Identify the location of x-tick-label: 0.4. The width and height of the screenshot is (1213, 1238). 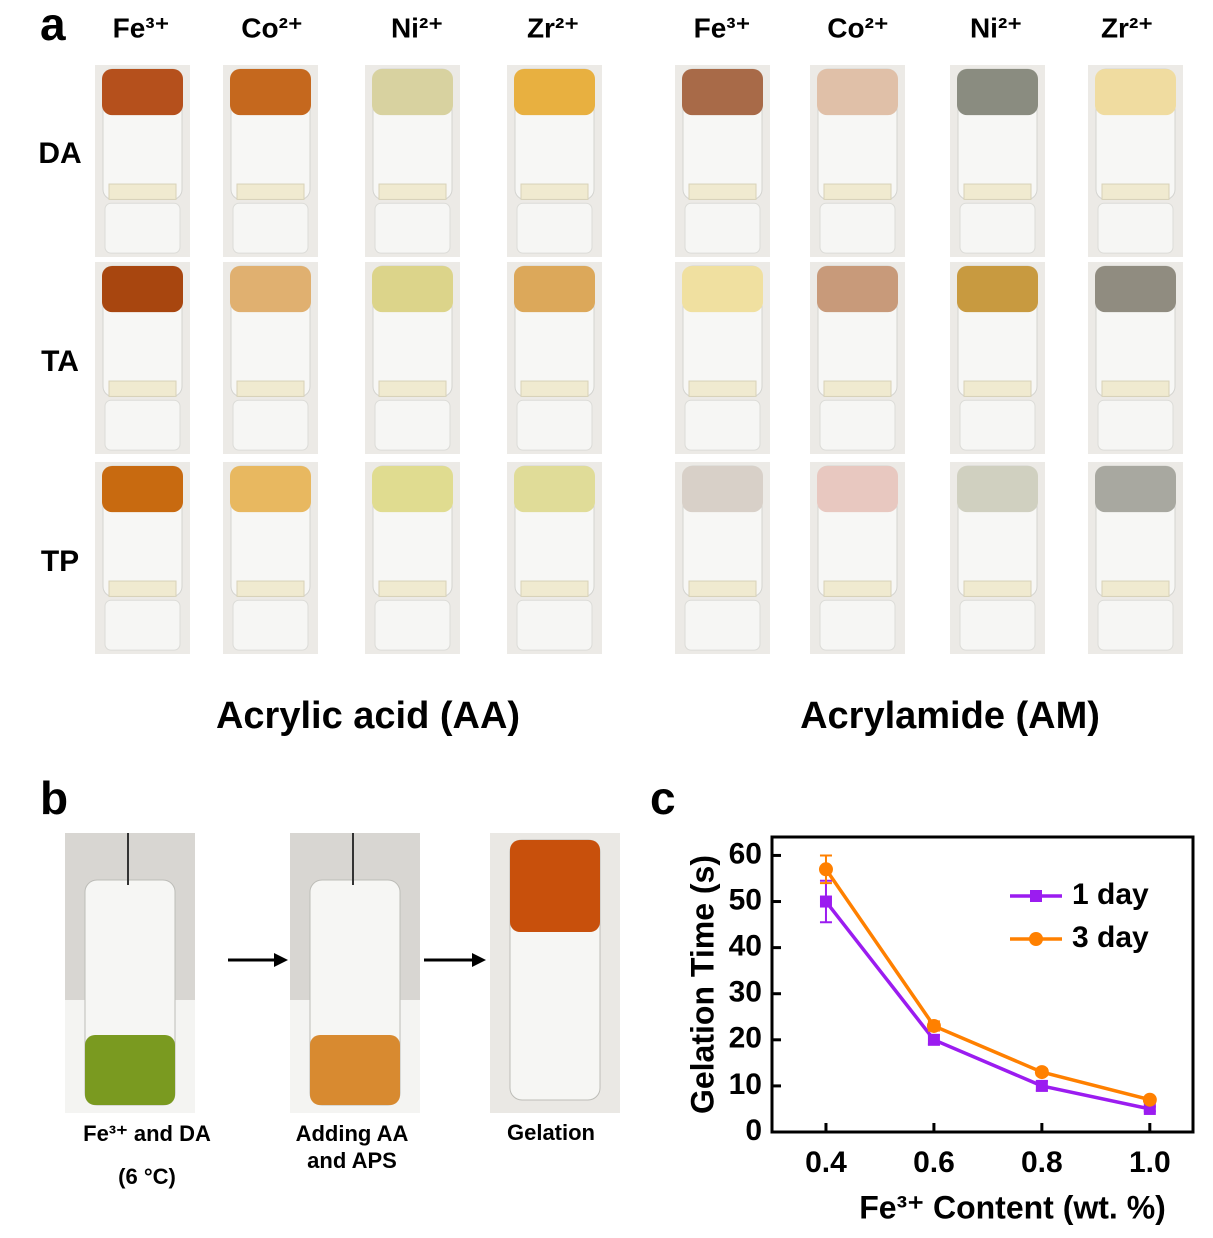
(826, 1162).